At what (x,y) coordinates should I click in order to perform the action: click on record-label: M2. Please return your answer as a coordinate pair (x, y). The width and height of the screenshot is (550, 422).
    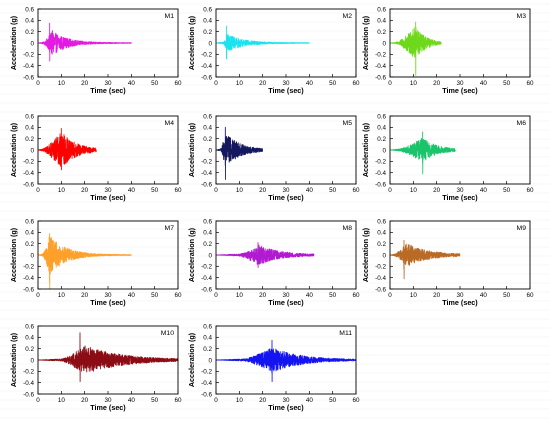
    Looking at the image, I should click on (348, 16).